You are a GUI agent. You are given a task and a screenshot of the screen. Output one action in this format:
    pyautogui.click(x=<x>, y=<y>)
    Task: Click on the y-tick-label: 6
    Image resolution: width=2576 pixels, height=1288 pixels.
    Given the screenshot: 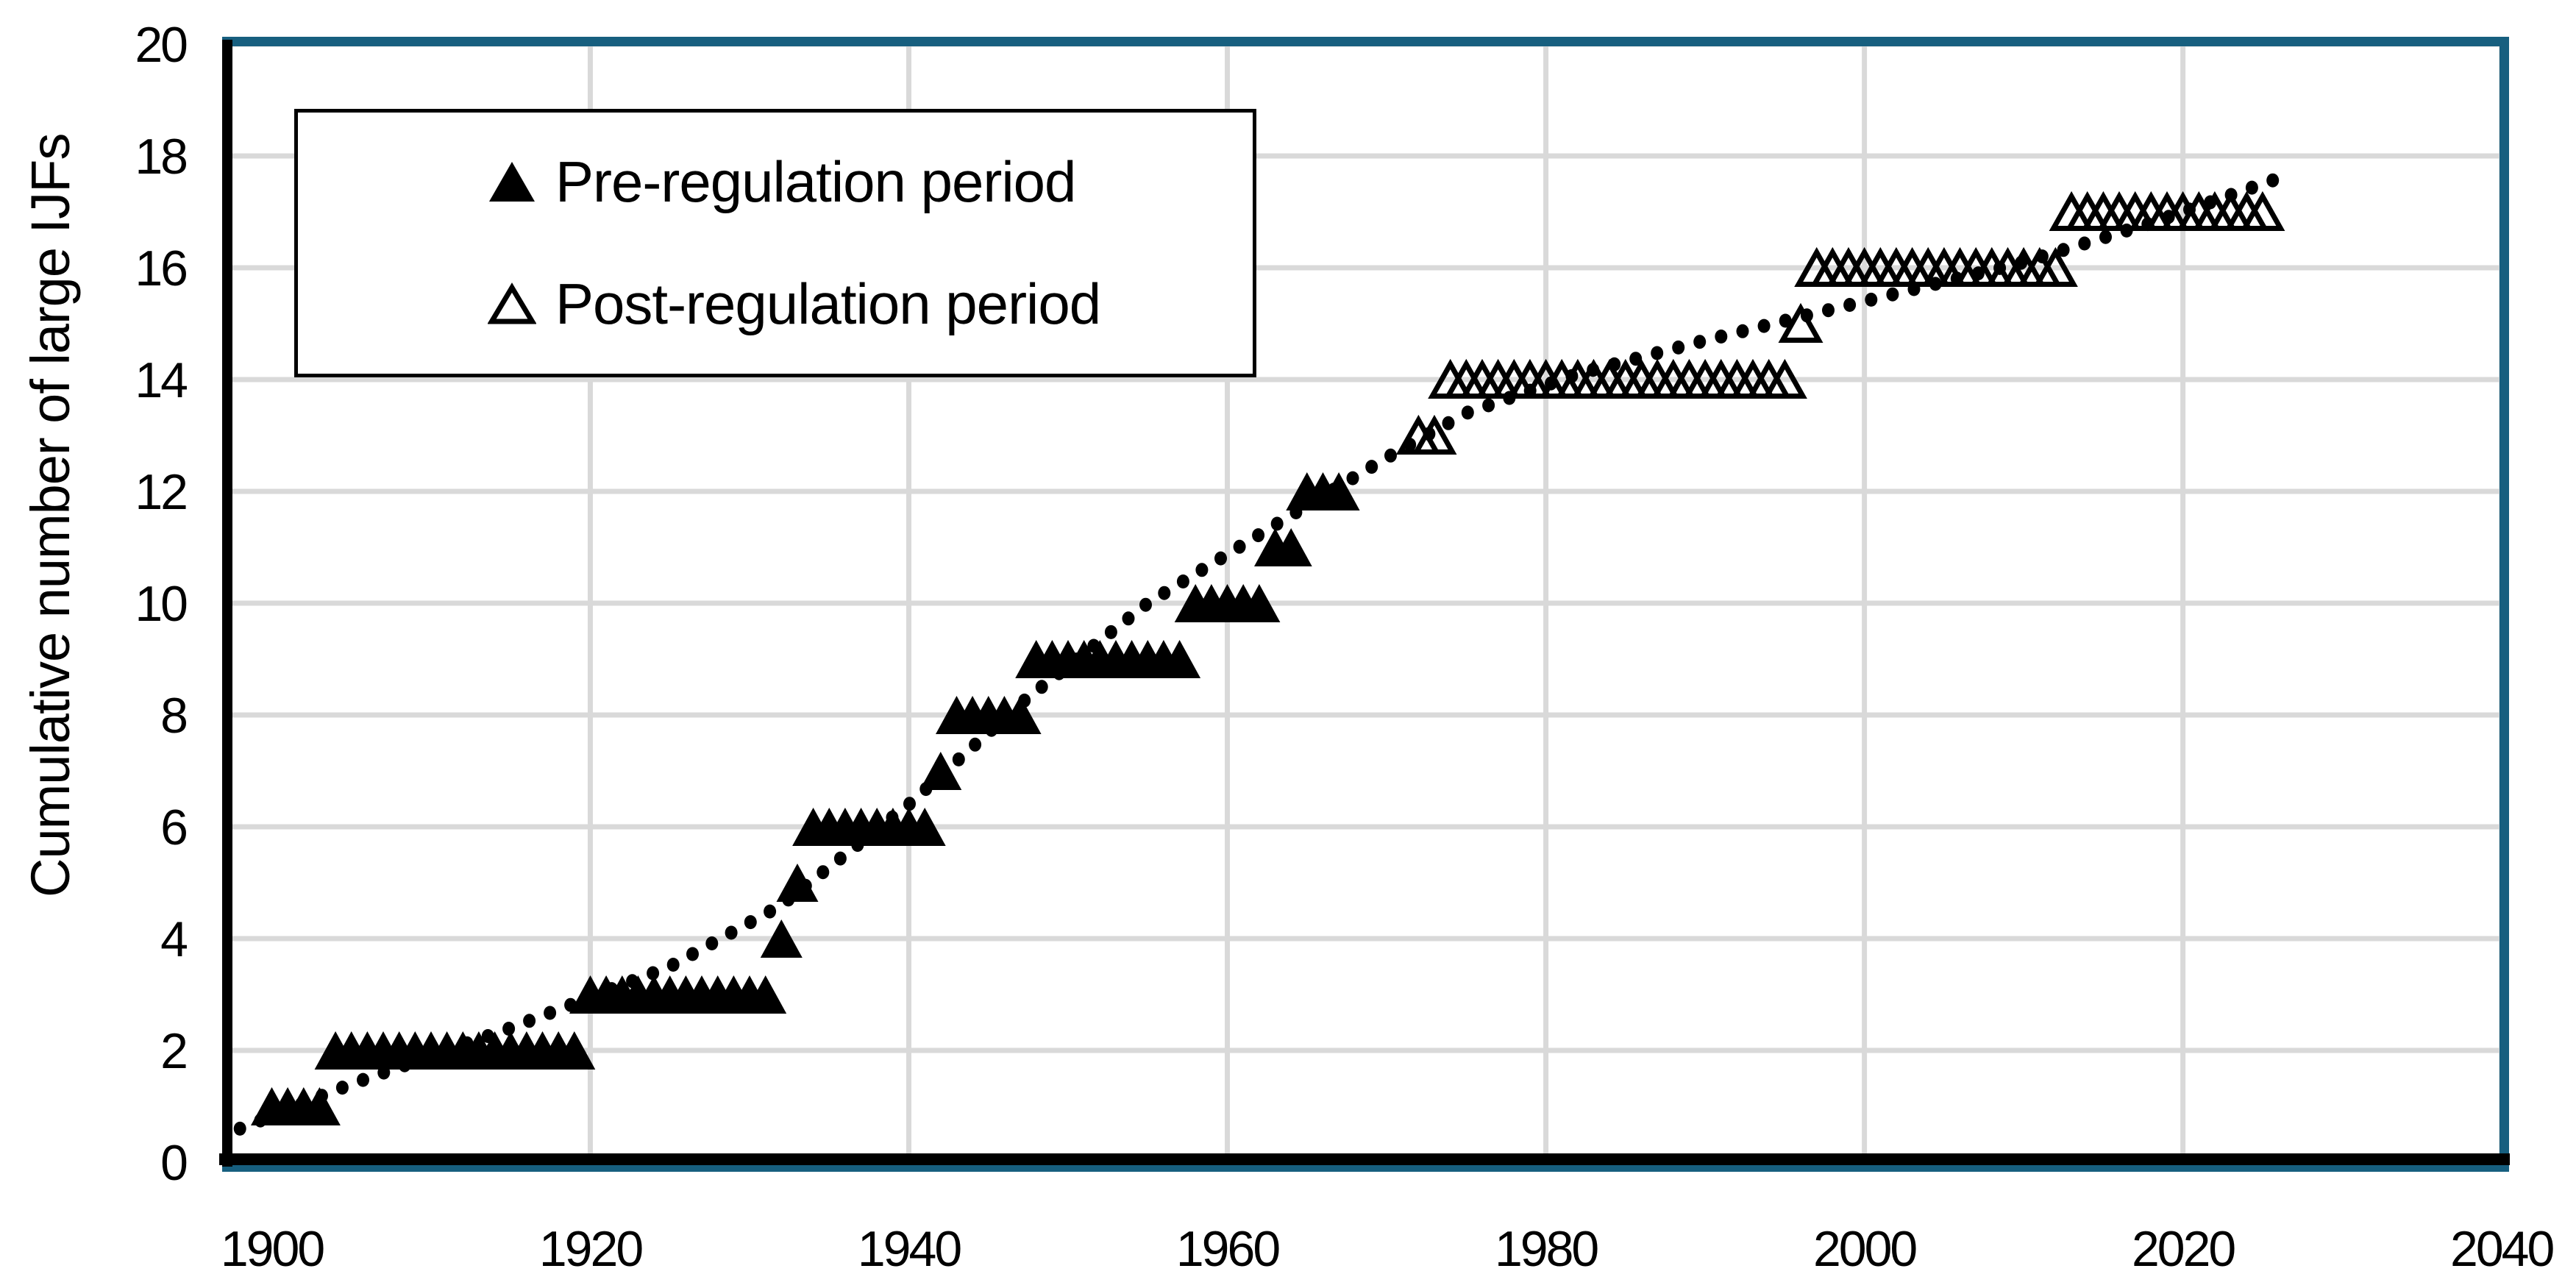 What is the action you would take?
    pyautogui.click(x=173, y=827)
    